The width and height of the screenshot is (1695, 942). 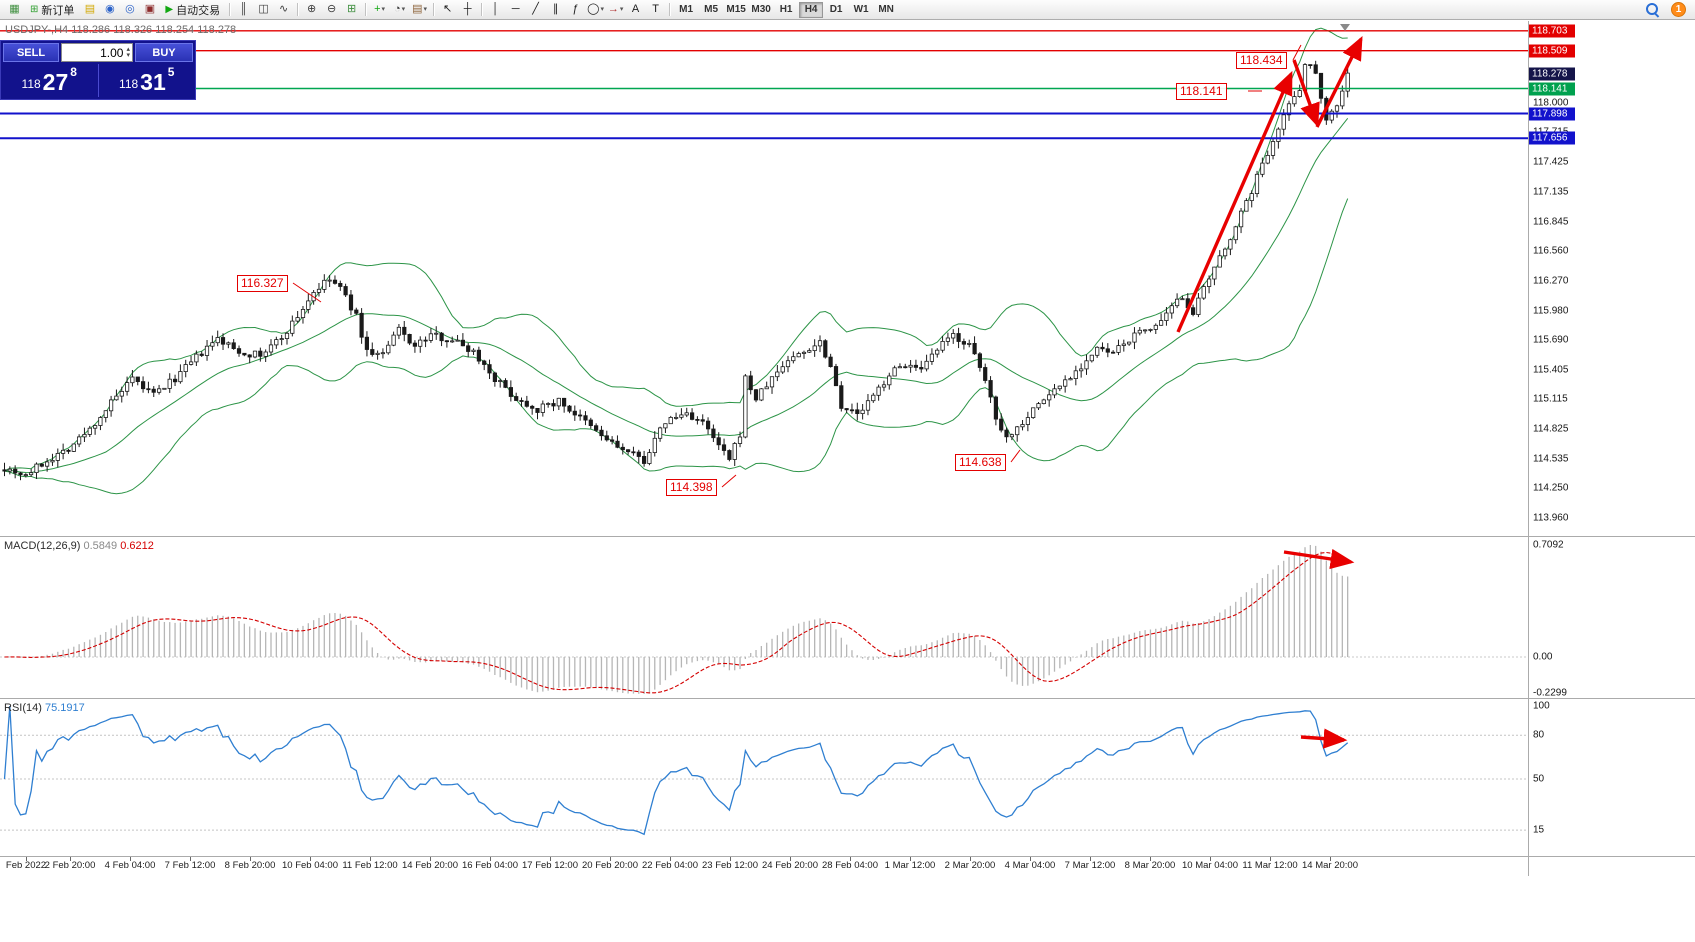 What do you see at coordinates (786, 9) in the screenshot?
I see `timeframe-h1-button: H1` at bounding box center [786, 9].